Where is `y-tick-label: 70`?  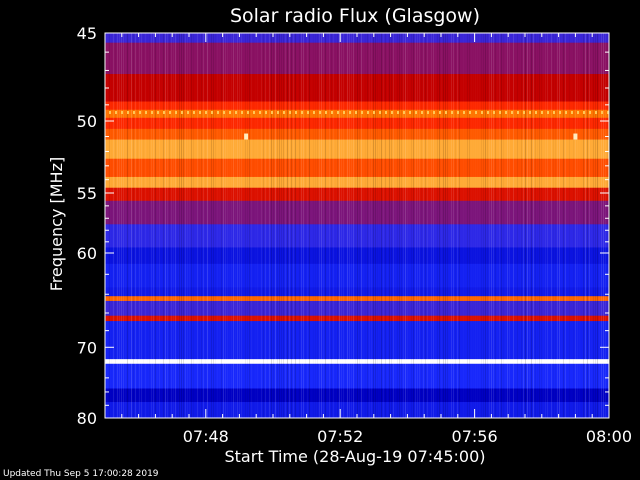
y-tick-label: 70 is located at coordinates (87, 347).